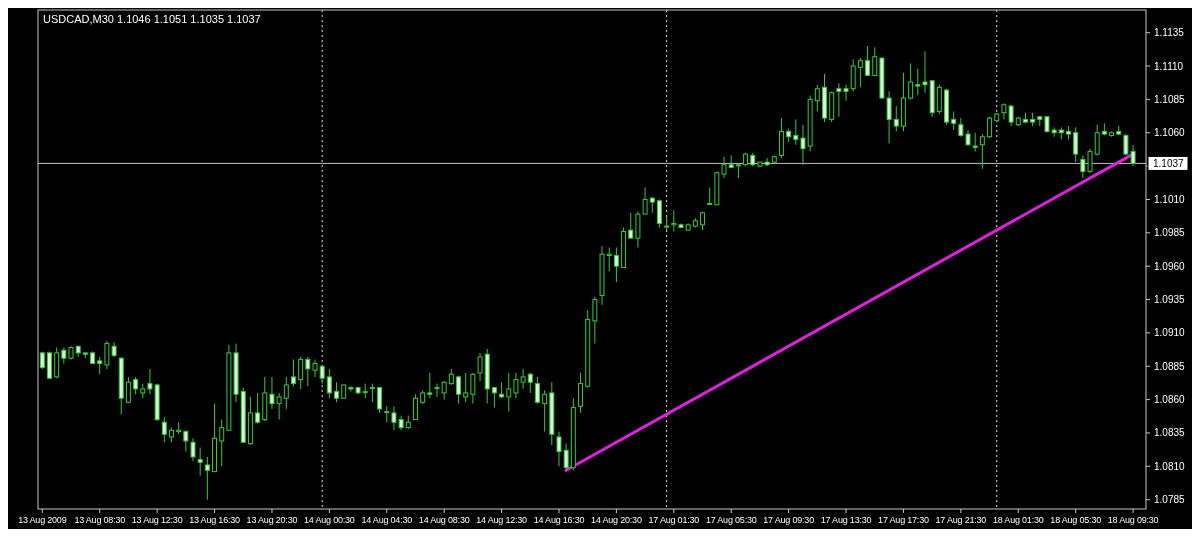 The height and width of the screenshot is (537, 1200). What do you see at coordinates (1170, 333) in the screenshot?
I see `y-tick-label: 1.0910` at bounding box center [1170, 333].